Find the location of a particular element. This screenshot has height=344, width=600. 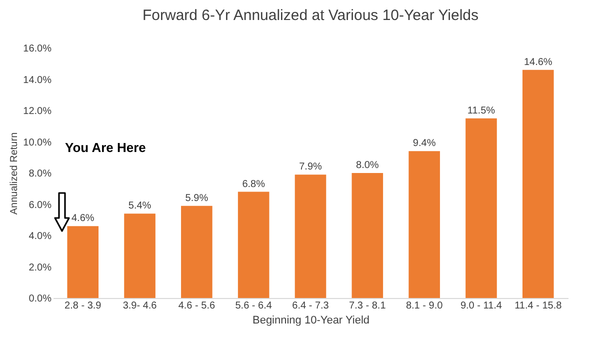

data-label: 9.4% is located at coordinates (424, 144).